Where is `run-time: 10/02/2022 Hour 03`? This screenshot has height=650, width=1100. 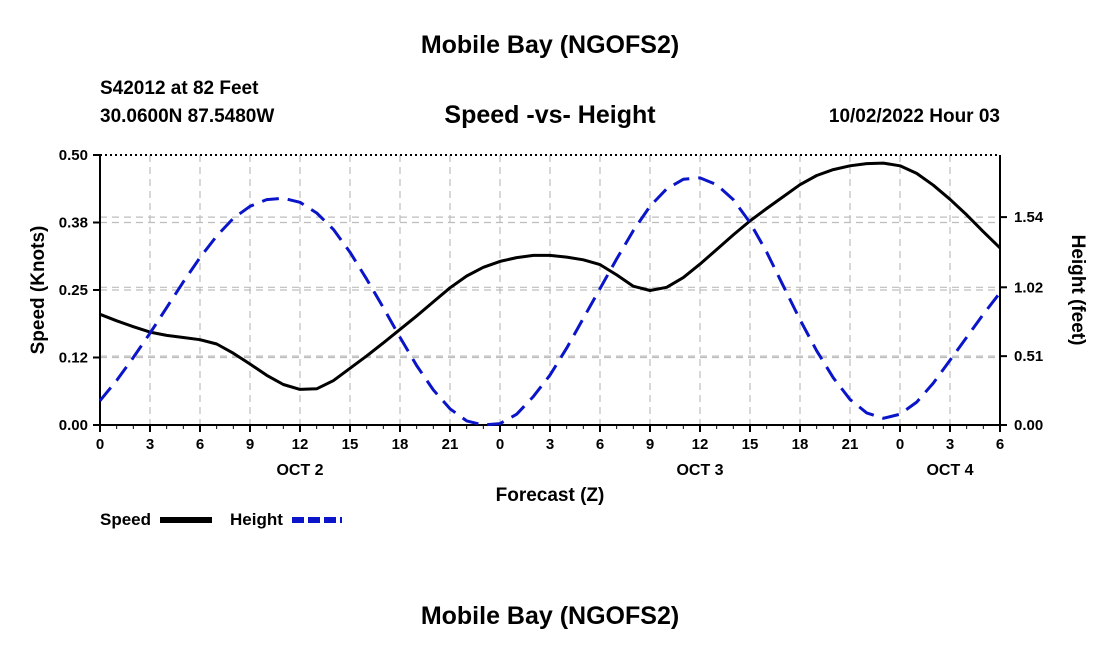
run-time: 10/02/2022 Hour 03 is located at coordinates (914, 116).